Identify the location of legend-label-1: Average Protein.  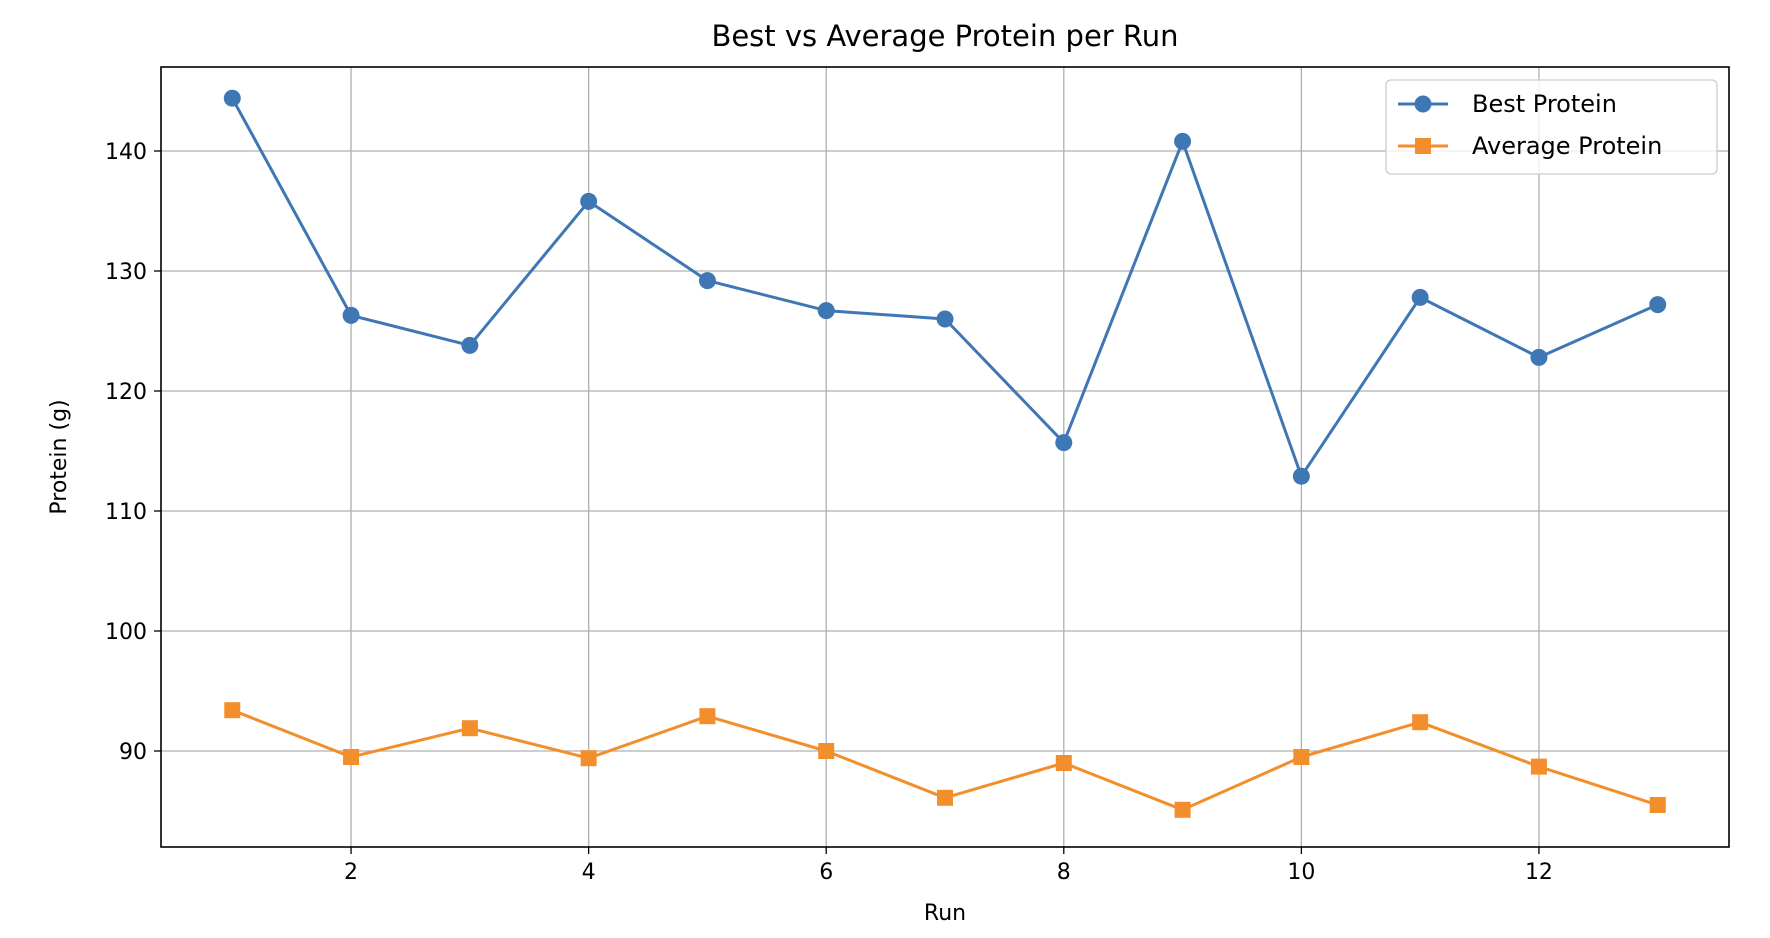
(1567, 146).